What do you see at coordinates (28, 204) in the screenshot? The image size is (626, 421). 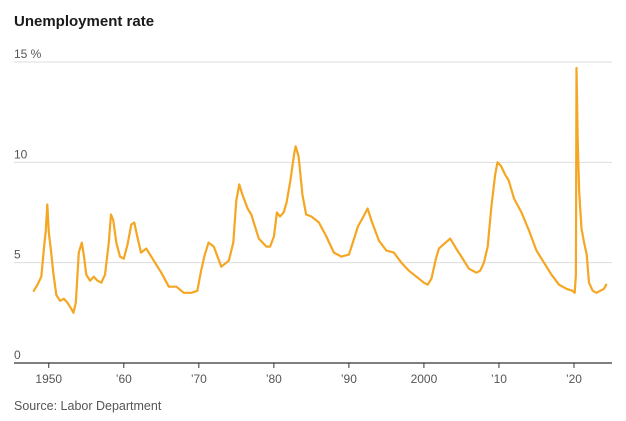 I see `y-axis-ticks: 0 5 10 15 %` at bounding box center [28, 204].